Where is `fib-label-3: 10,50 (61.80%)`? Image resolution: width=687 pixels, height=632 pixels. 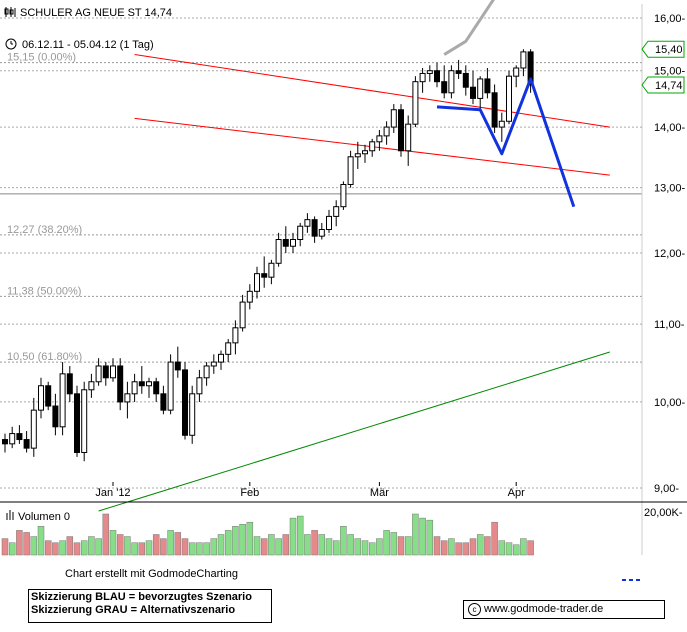 fib-label-3: 10,50 (61.80%) is located at coordinates (44, 357).